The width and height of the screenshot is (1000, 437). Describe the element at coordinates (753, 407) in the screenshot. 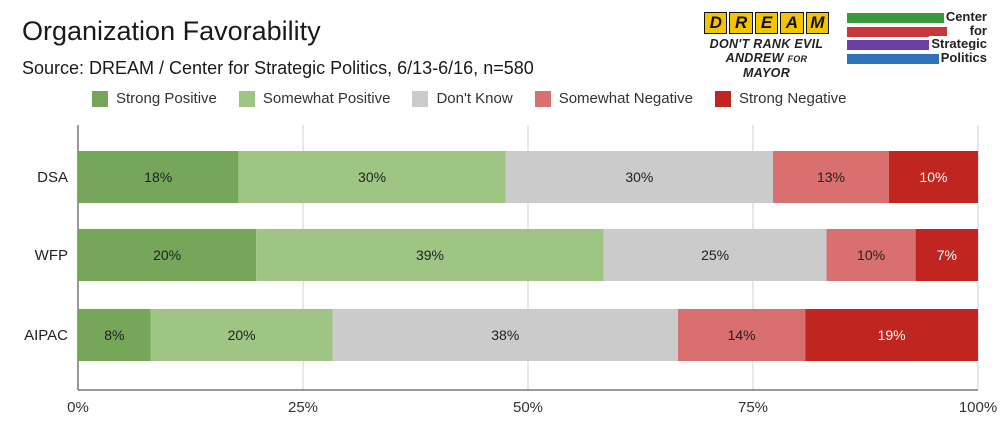

I see `x-tick-label: 75%` at that location.